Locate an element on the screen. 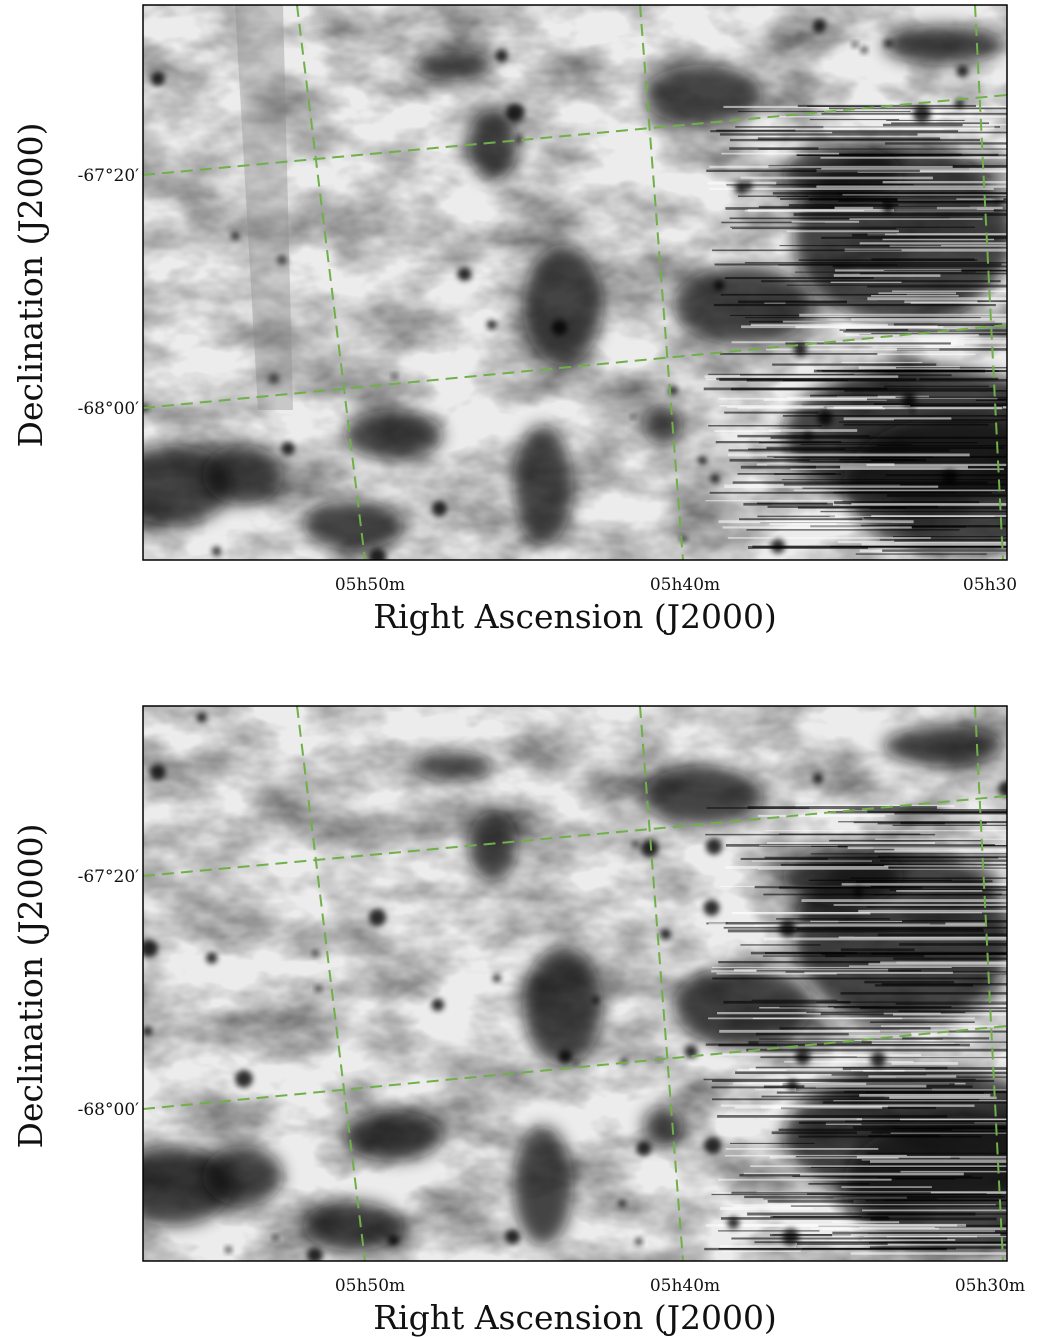  y-tick-label: -68°00′ is located at coordinates (109, 1110).